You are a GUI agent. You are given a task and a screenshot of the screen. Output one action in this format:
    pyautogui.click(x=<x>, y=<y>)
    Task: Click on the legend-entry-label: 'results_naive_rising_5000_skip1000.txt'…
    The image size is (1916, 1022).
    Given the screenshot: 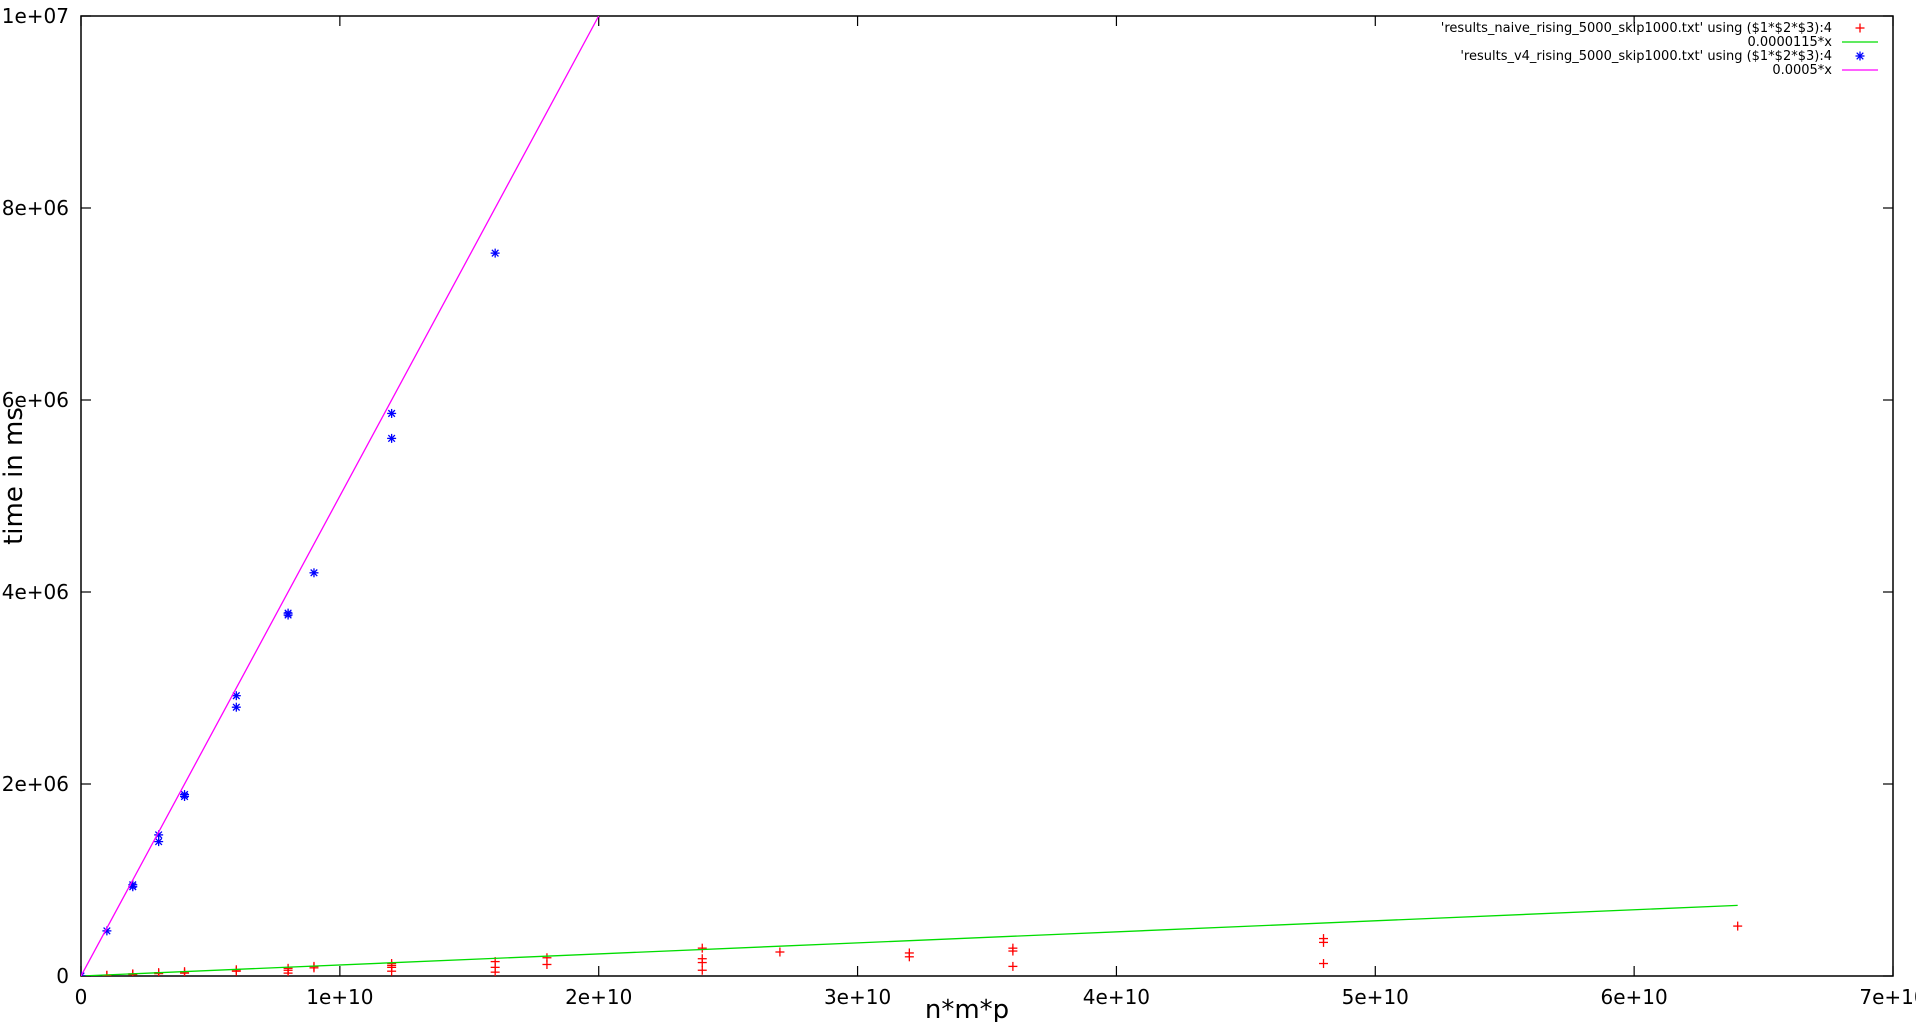 What is the action you would take?
    pyautogui.click(x=1636, y=28)
    